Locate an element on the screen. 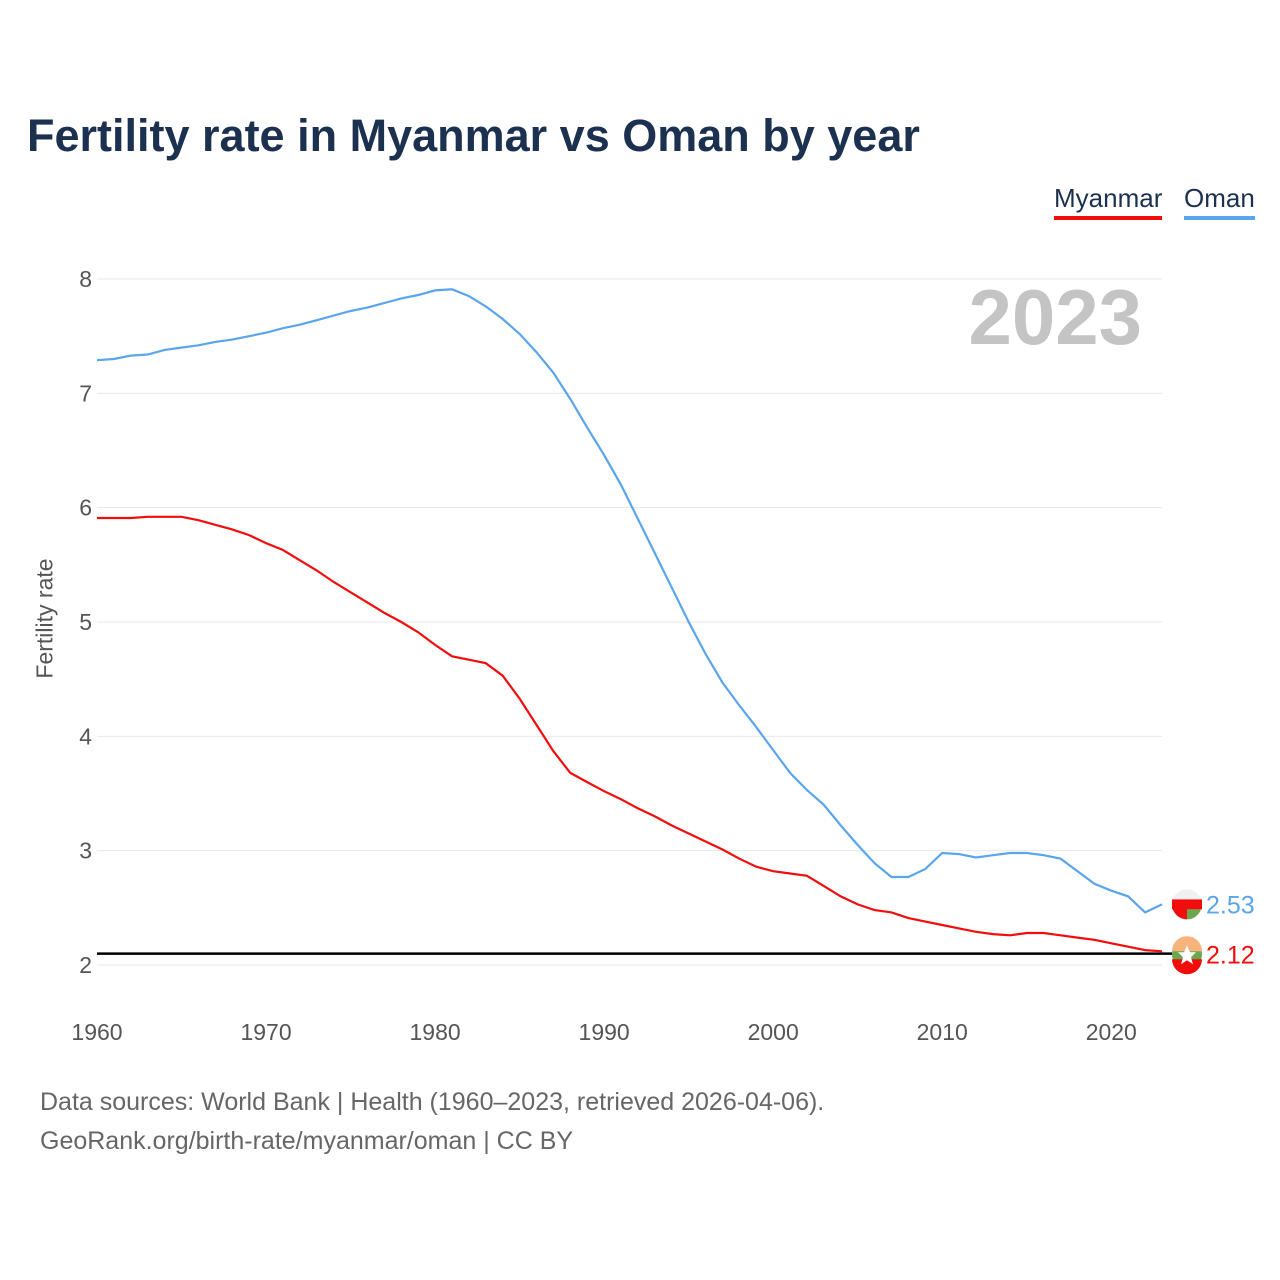 The width and height of the screenshot is (1280, 1280). y-tick-label: 2 is located at coordinates (85, 965).